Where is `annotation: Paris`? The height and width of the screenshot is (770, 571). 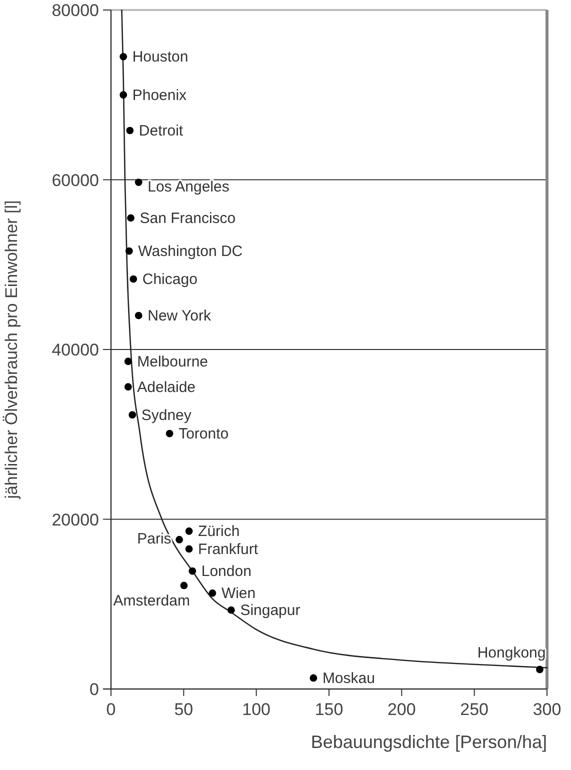 annotation: Paris is located at coordinates (154, 539).